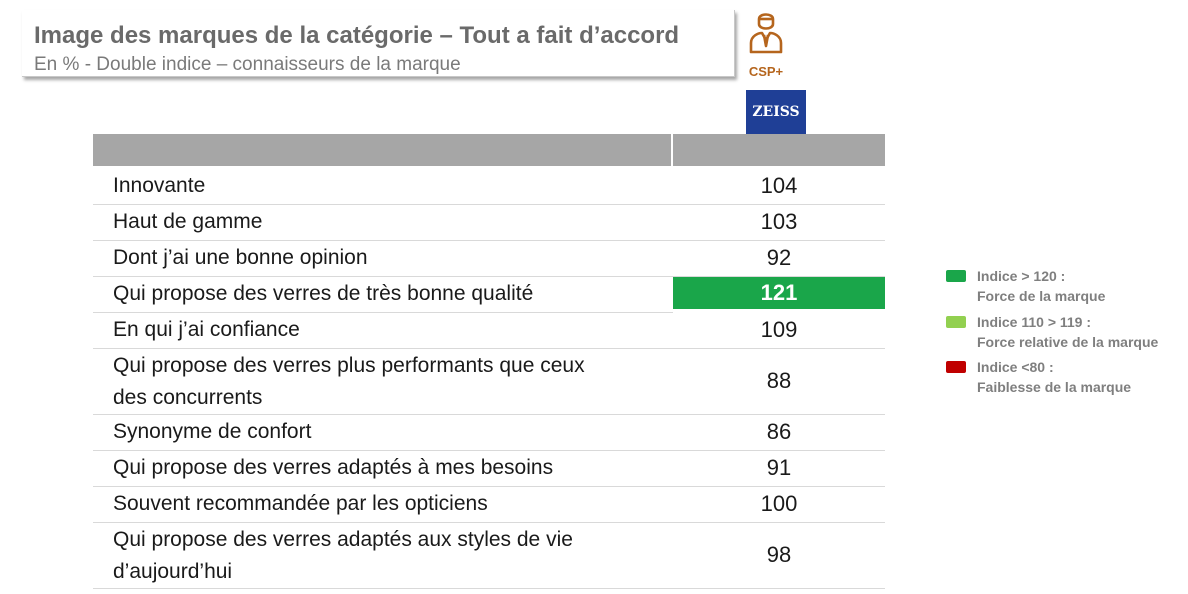 Image resolution: width=1188 pixels, height=594 pixels. I want to click on legend-text: Indice > 120 : Force de la marque, so click(1041, 286).